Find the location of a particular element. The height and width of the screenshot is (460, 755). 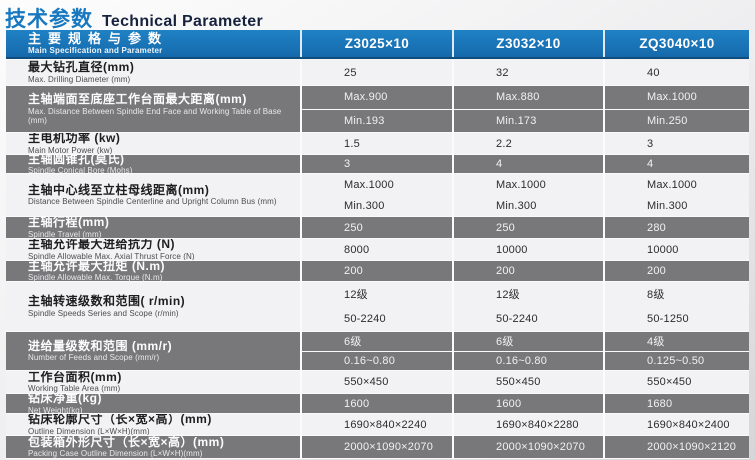

column-header-z3032: Z3032×10 is located at coordinates (527, 43).